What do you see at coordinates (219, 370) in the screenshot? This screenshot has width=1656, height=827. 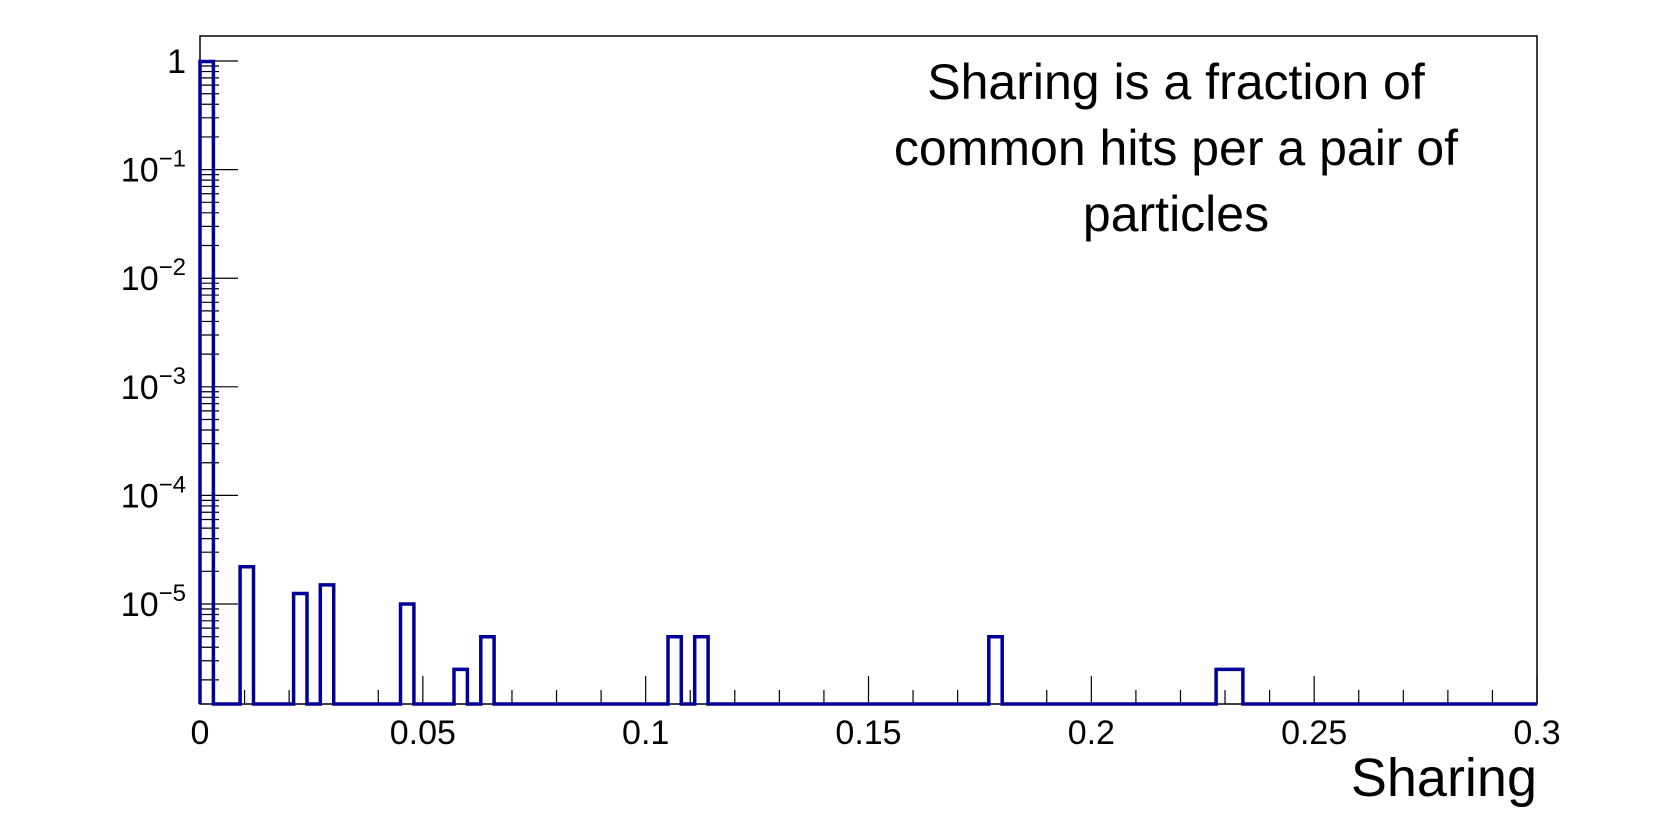 I see `y-axis-ticks` at bounding box center [219, 370].